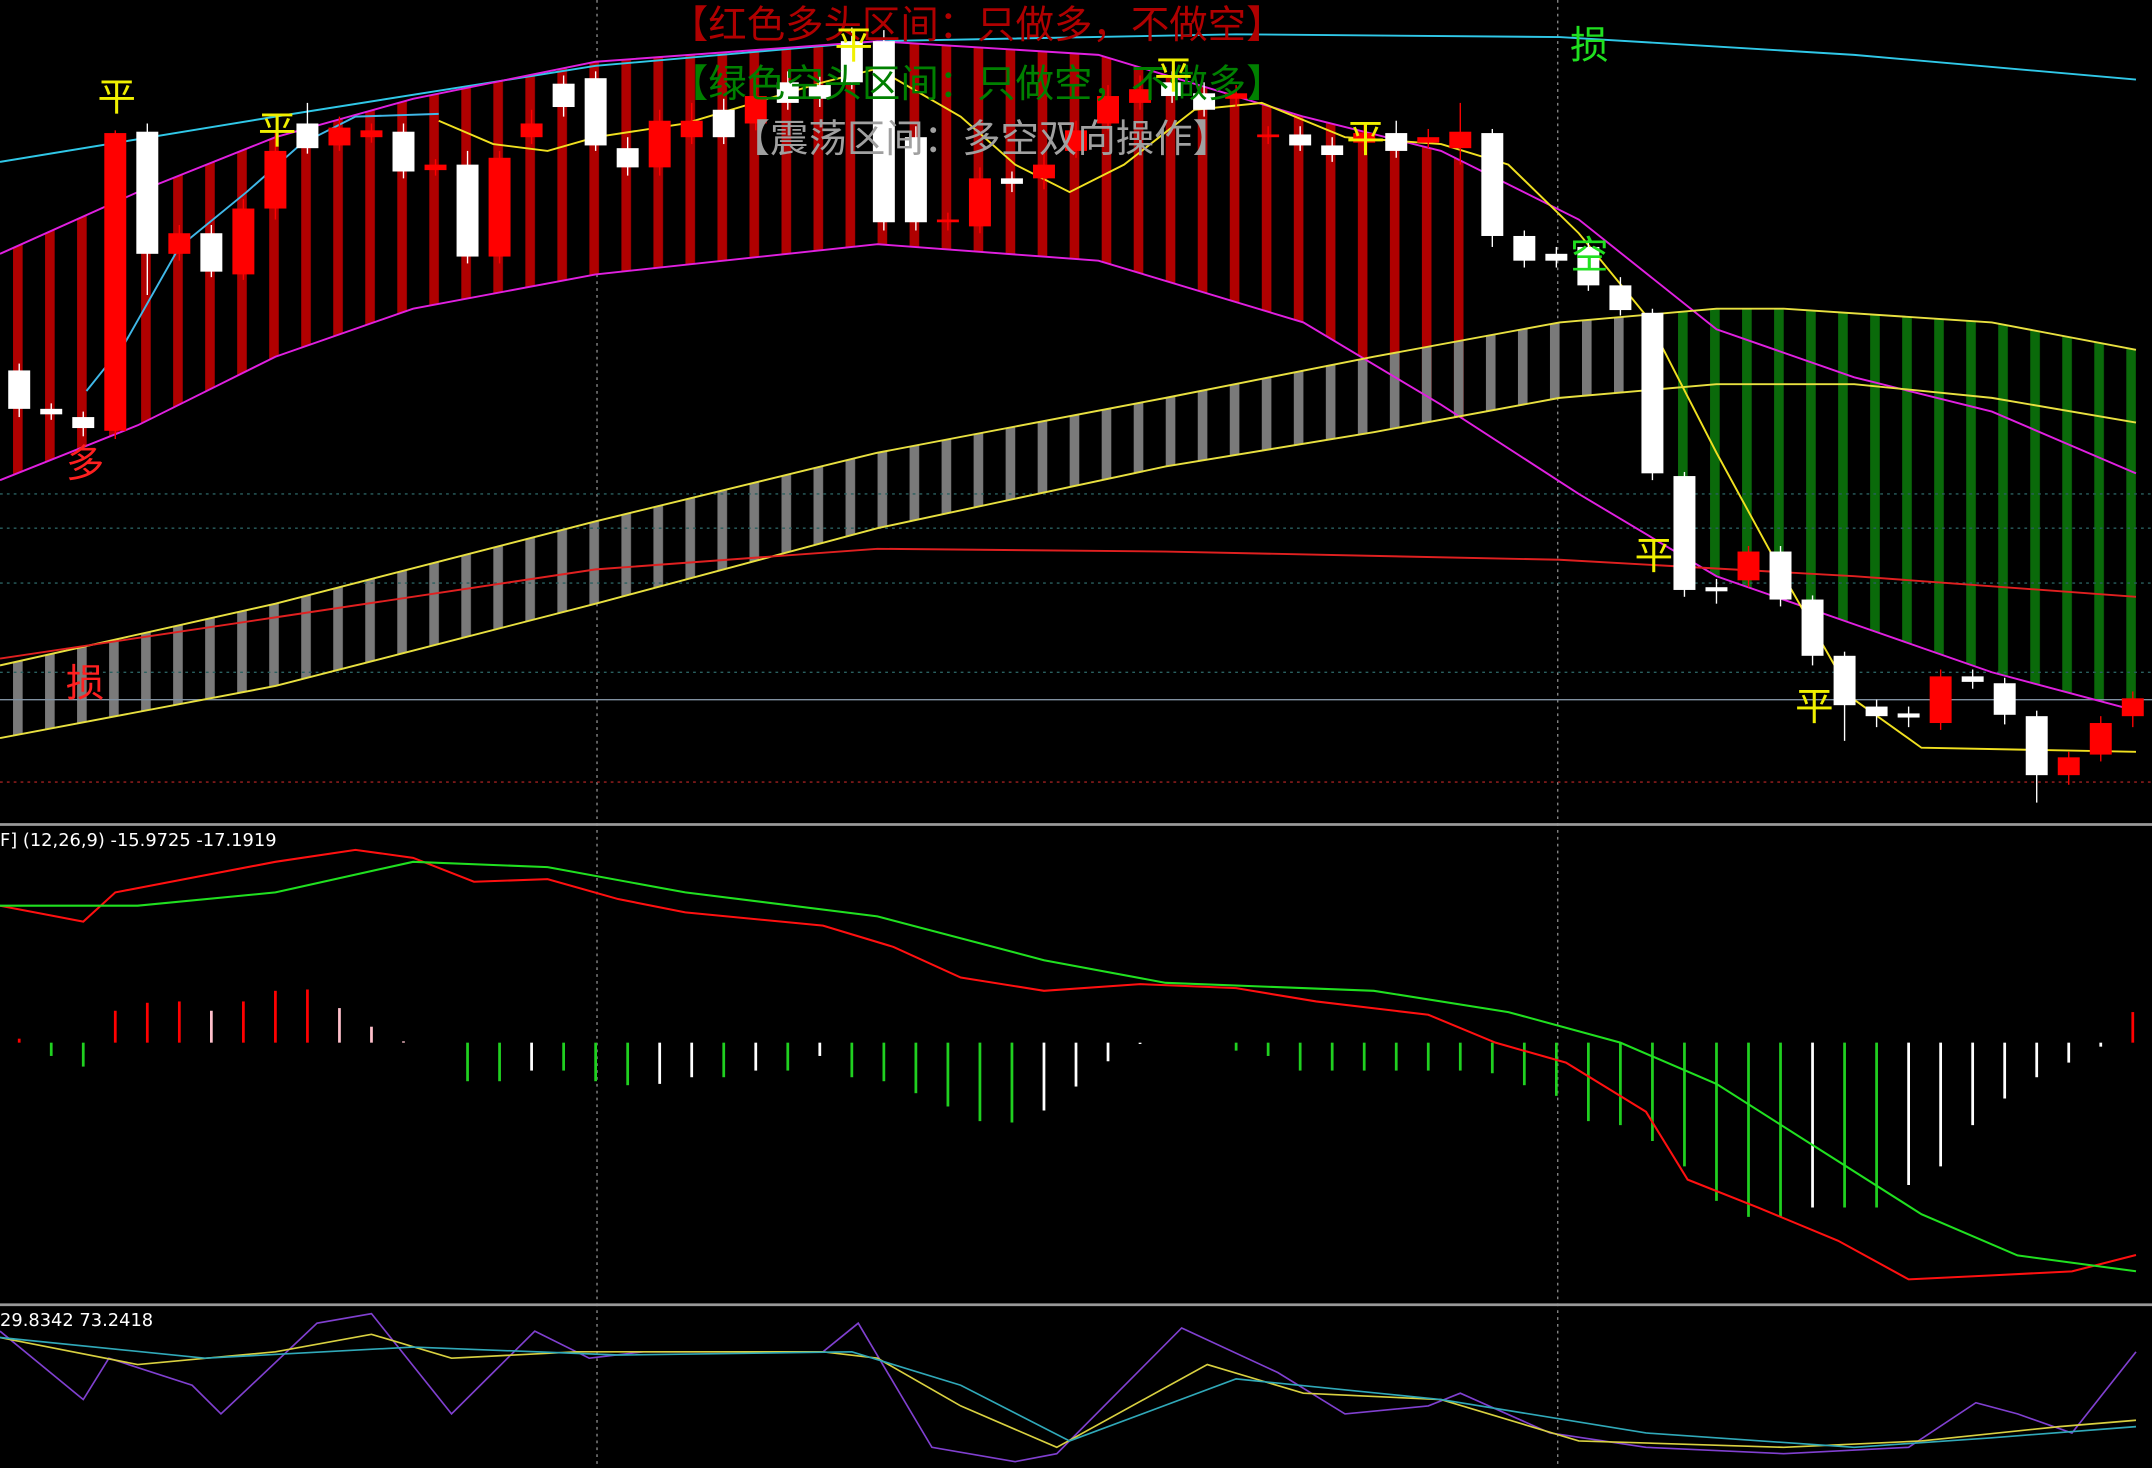  What do you see at coordinates (85, 464) in the screenshot?
I see `annotation: 多` at bounding box center [85, 464].